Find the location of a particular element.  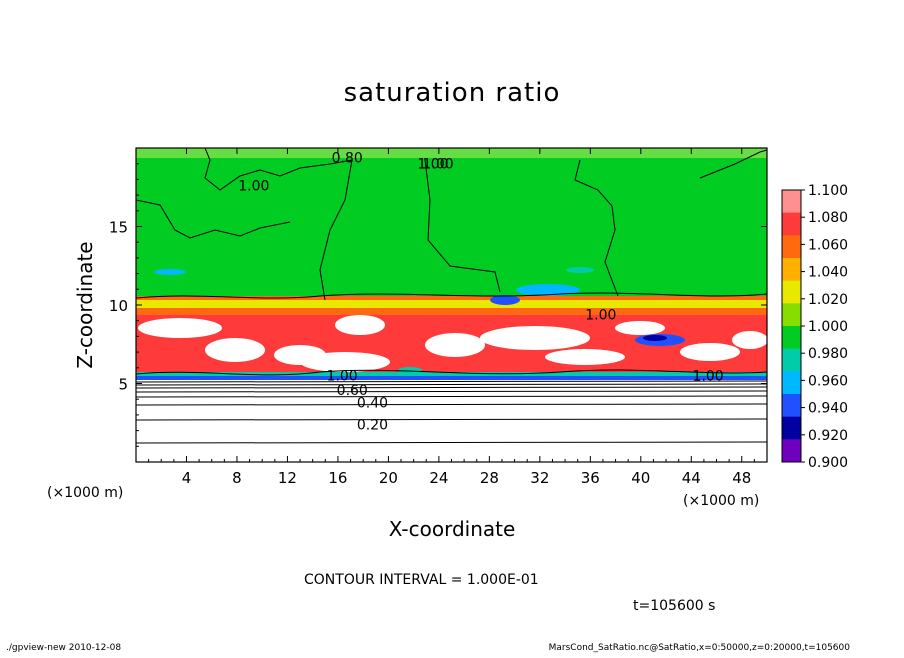

colorbar-label: 0.980 is located at coordinates (828, 354).